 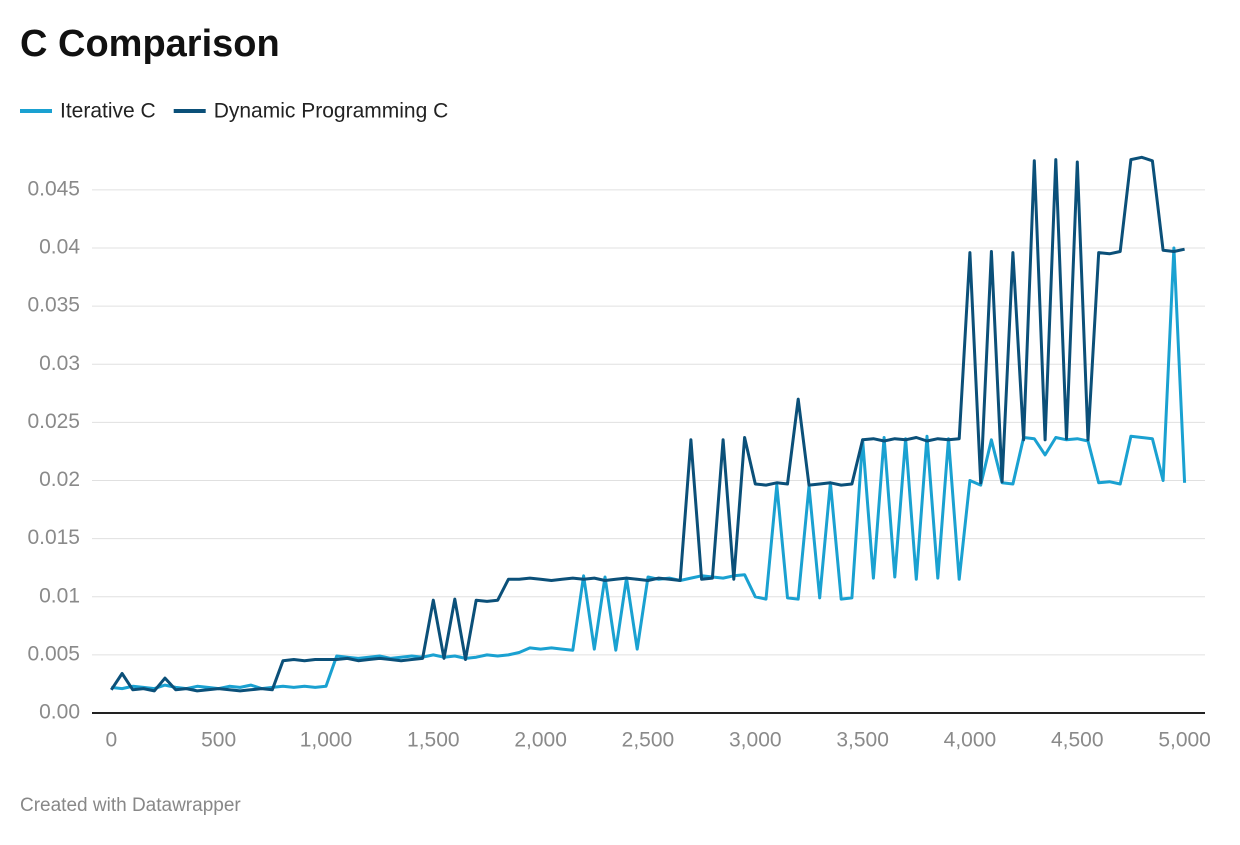 I want to click on x-tick-label: 4,000, so click(x=970, y=740).